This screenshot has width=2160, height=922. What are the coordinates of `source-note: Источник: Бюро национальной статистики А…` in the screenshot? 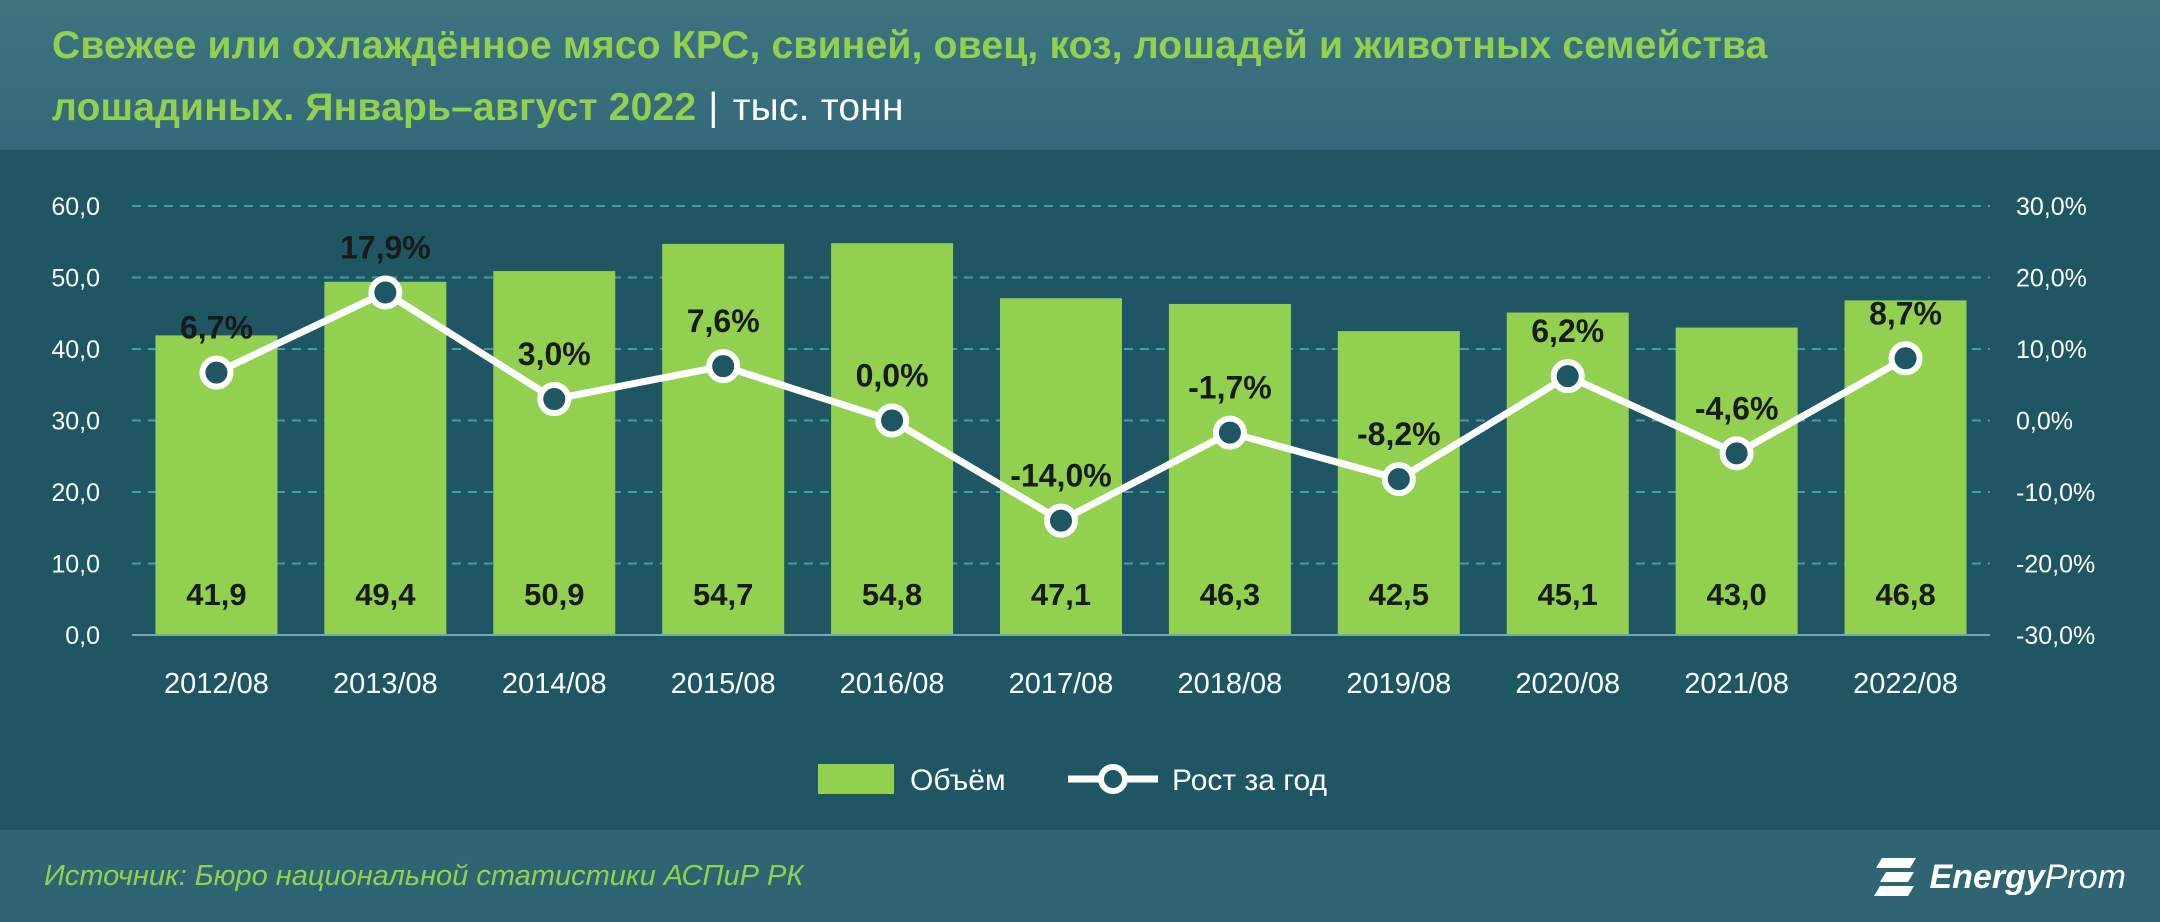 It's located at (424, 876).